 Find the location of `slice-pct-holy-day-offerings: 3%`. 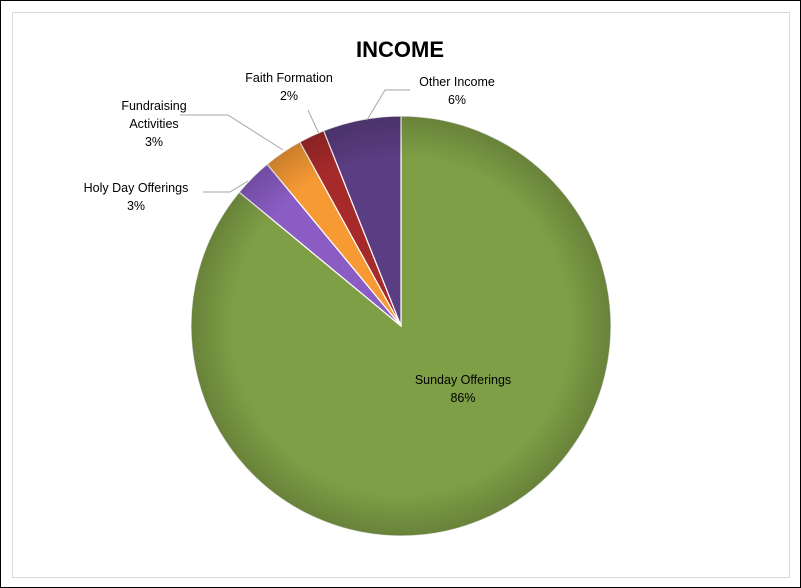

slice-pct-holy-day-offerings: 3% is located at coordinates (136, 206).